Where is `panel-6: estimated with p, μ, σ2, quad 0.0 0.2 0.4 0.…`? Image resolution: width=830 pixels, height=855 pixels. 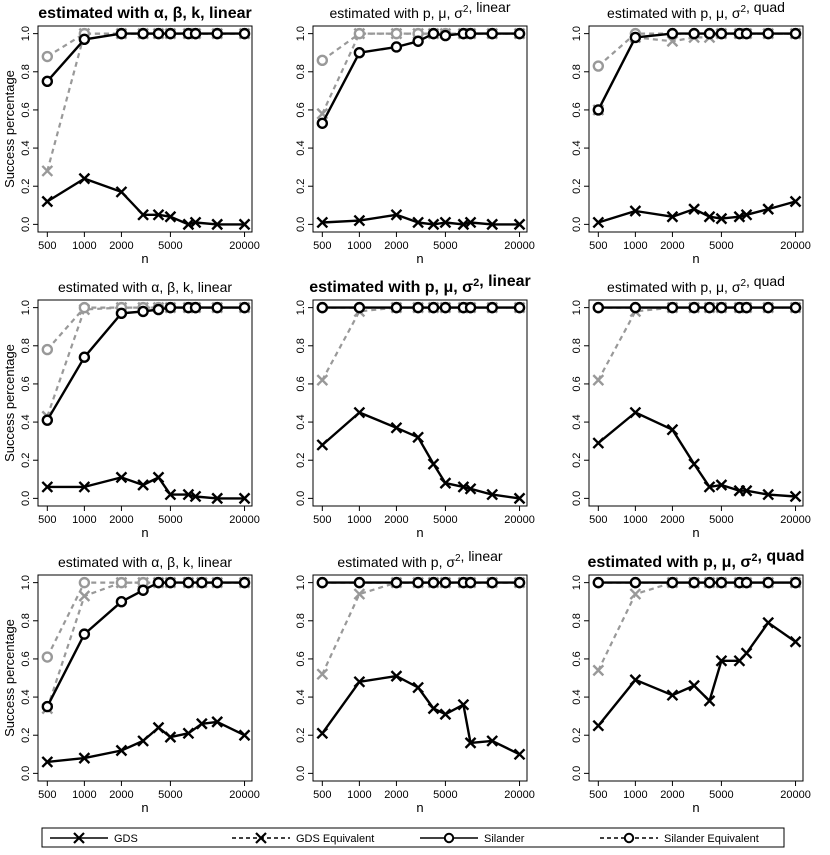
panel-6: estimated with p, μ, σ2, quad 0.0 0.2 0.4 0.… is located at coordinates (691, 406).